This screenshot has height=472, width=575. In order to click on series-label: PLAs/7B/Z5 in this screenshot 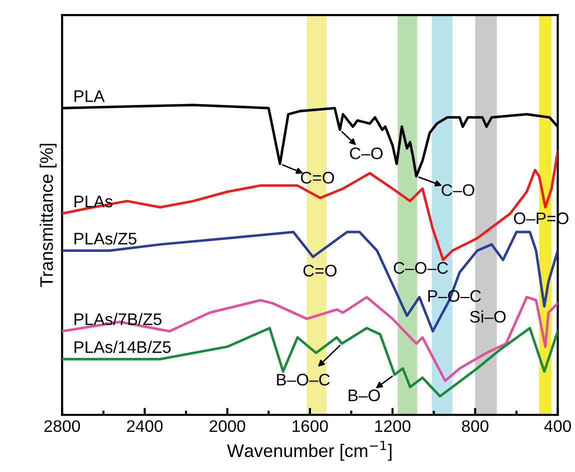, I will do `click(118, 319)`.